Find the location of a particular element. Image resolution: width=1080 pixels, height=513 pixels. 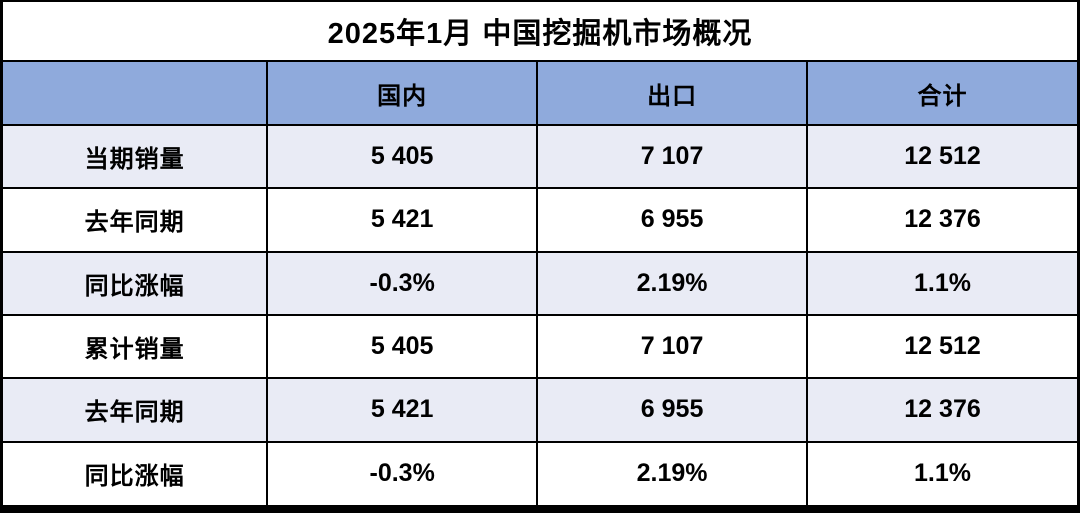

table-row-cumulative-sales: 累计销量 5 405 7 107 12 512 is located at coordinates (540, 346).